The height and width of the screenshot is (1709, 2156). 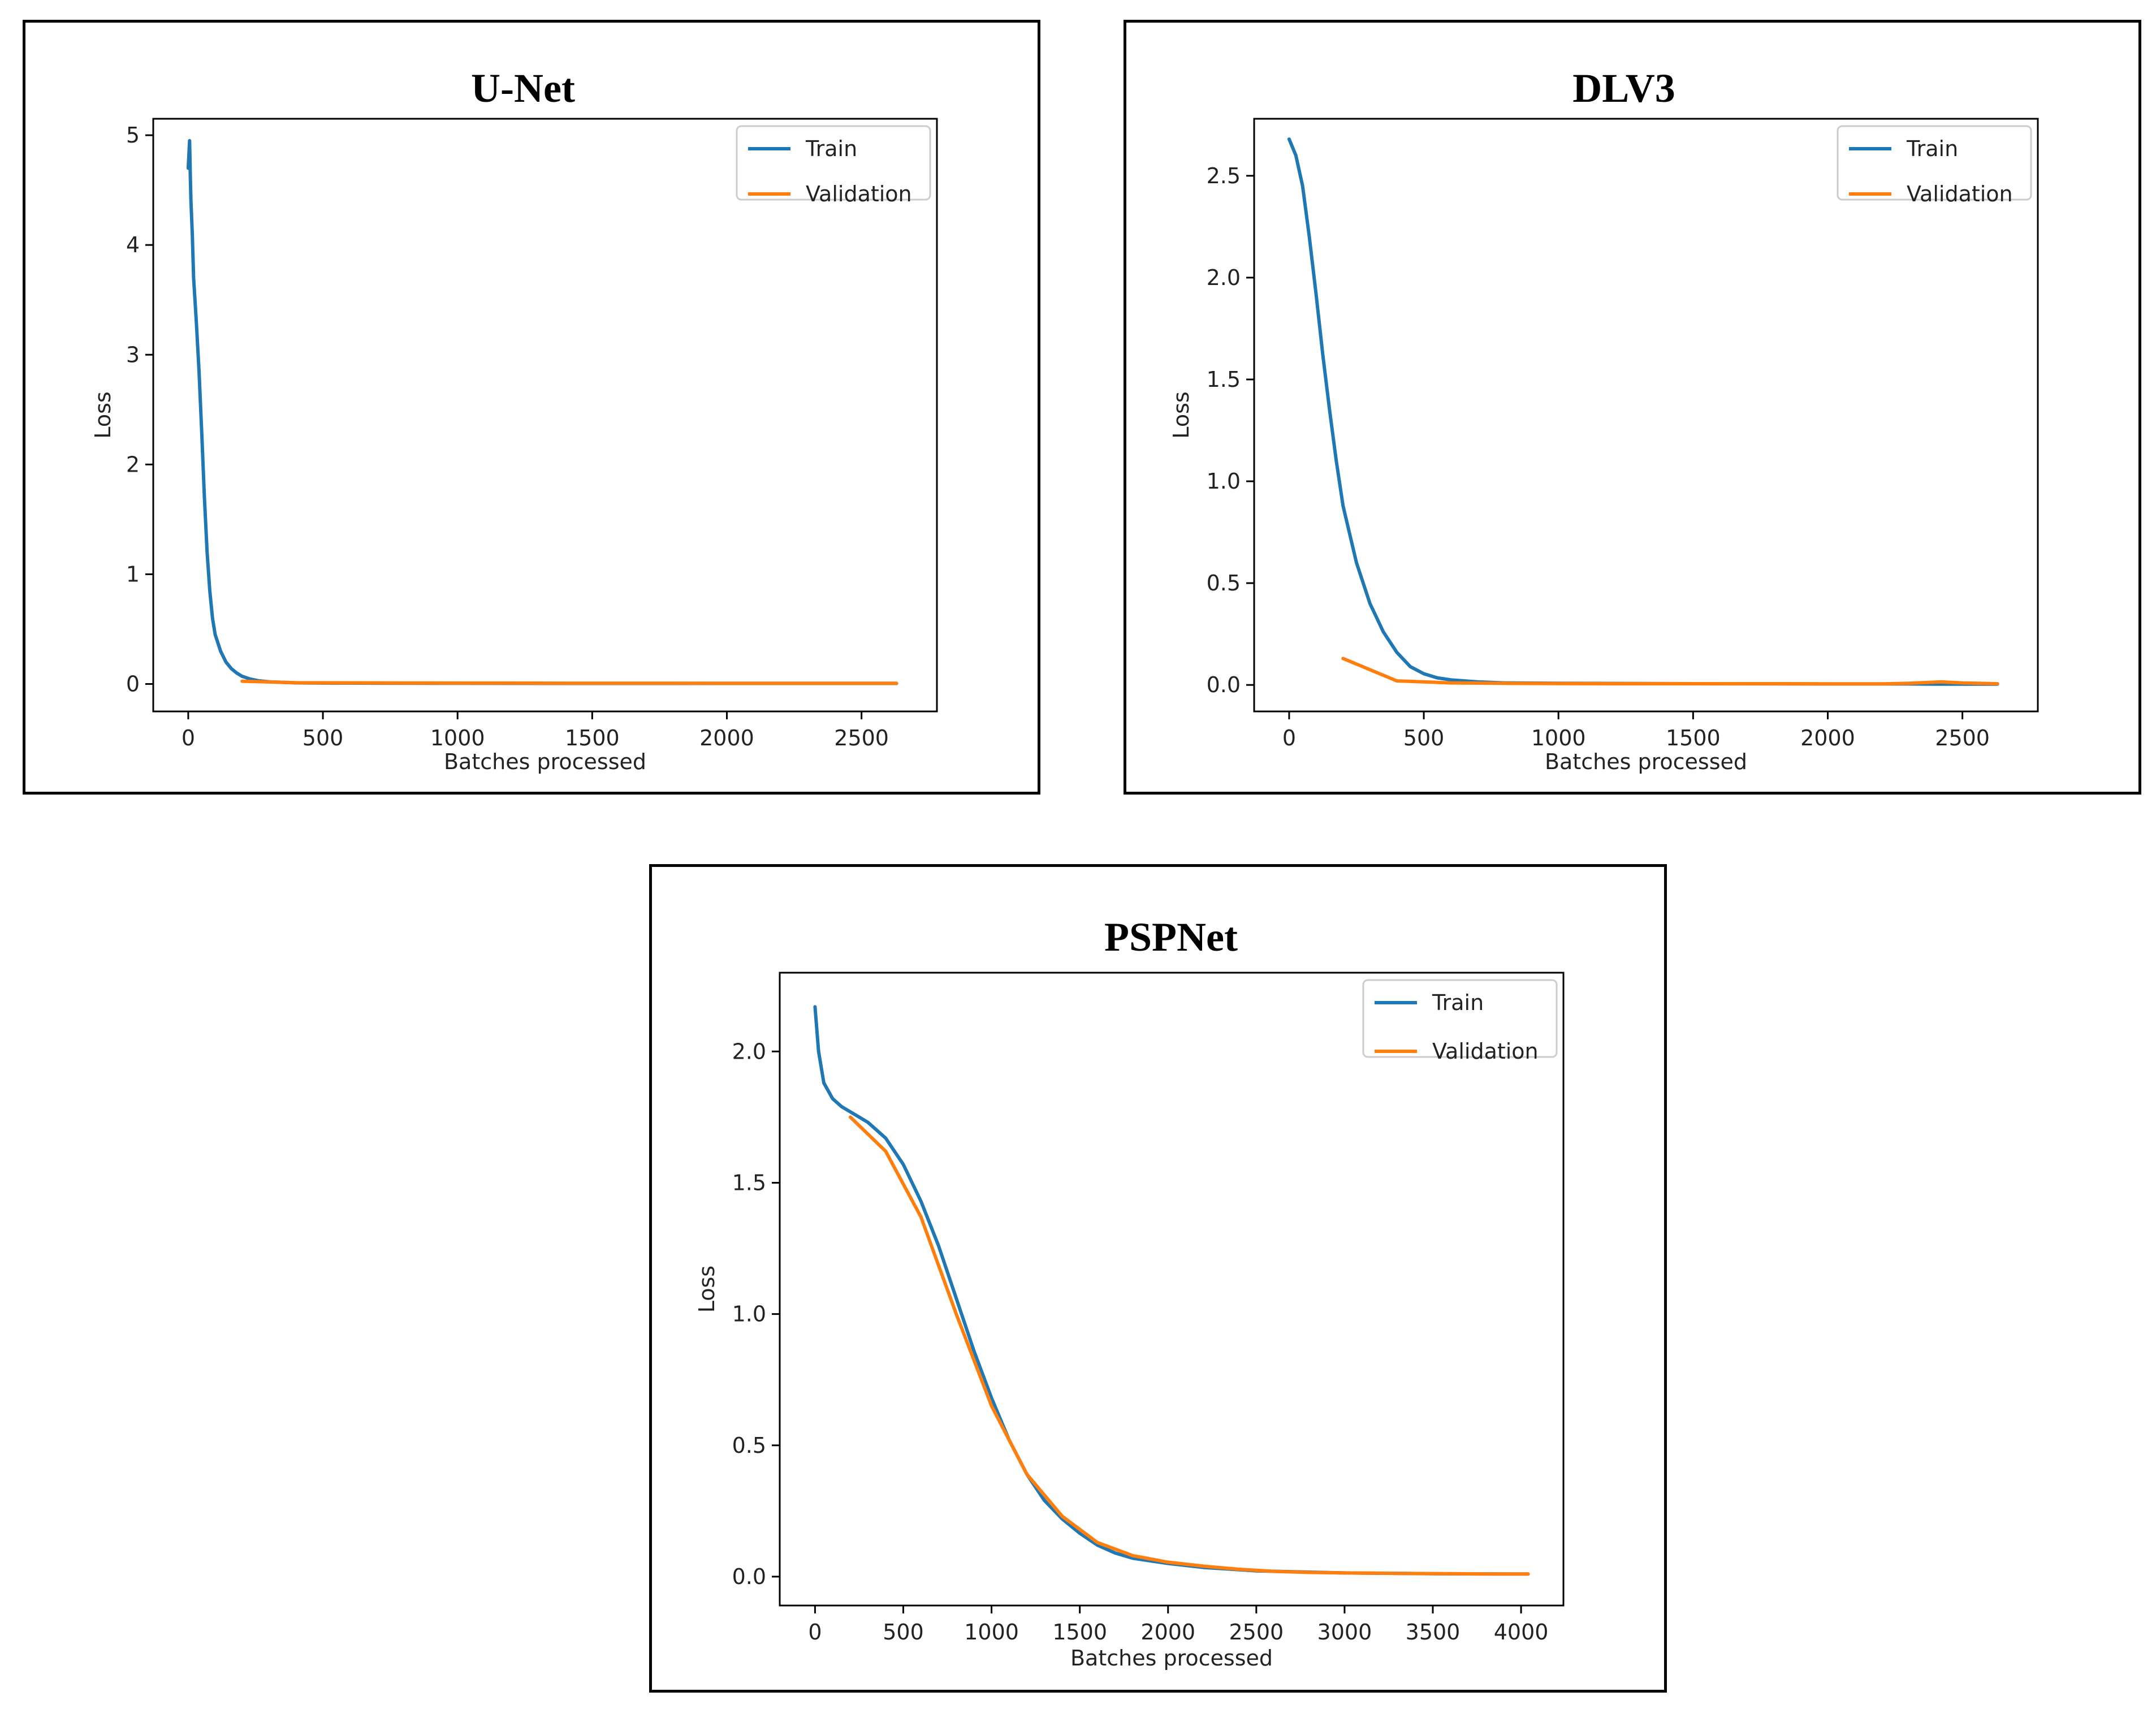 I want to click on x-tick-label-dlv3: 1000, so click(x=1559, y=738).